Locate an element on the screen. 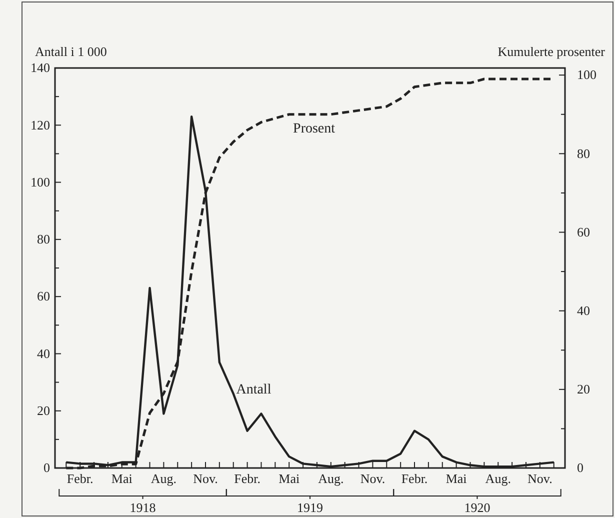 Image resolution: width=615 pixels, height=518 pixels. series-label: Prosent is located at coordinates (314, 128).